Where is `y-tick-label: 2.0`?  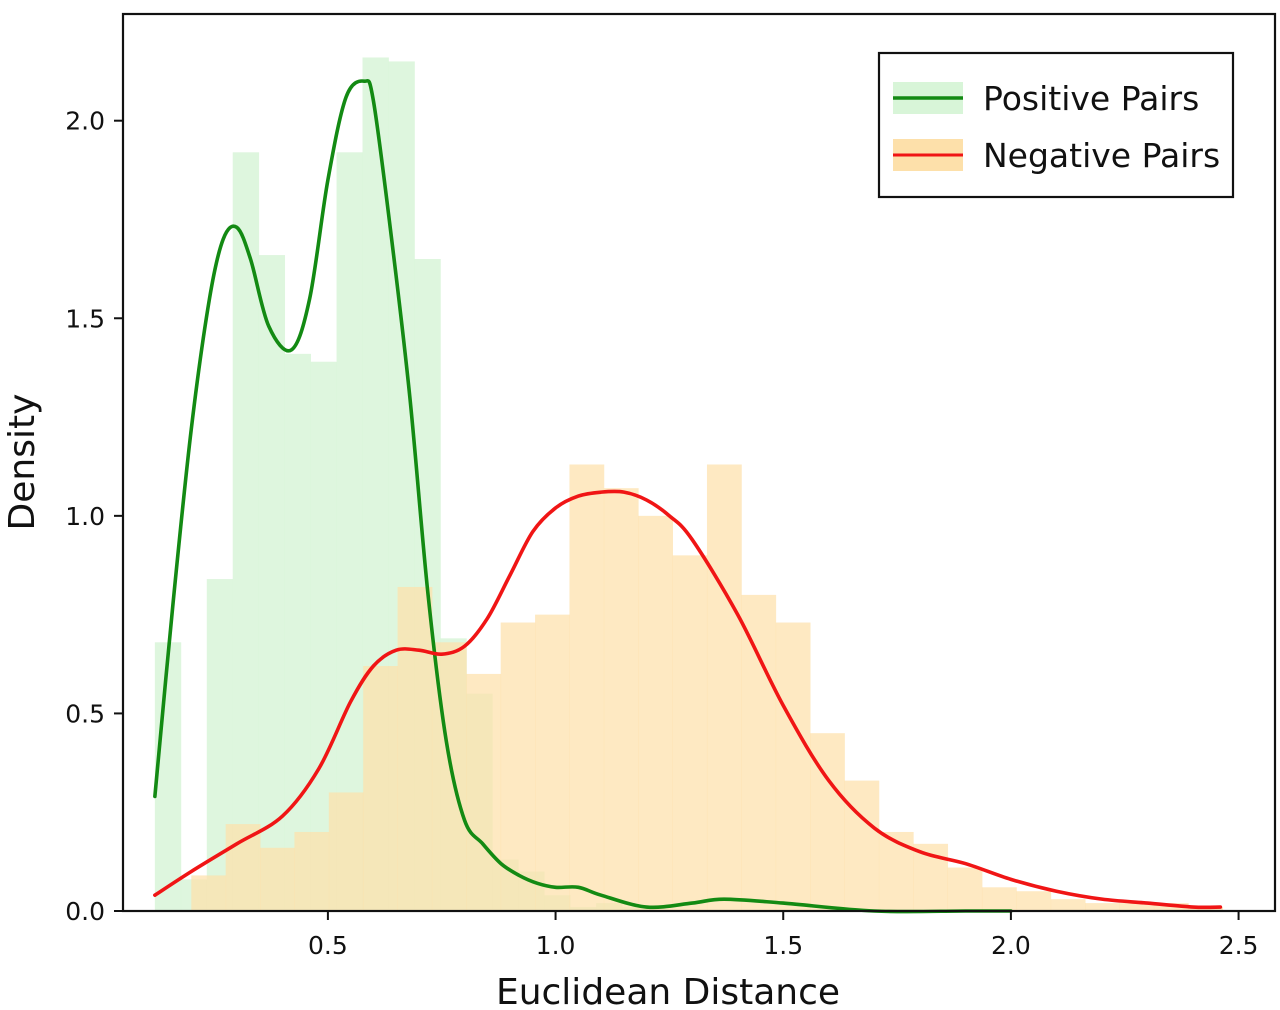
y-tick-label: 2.0 is located at coordinates (85, 121).